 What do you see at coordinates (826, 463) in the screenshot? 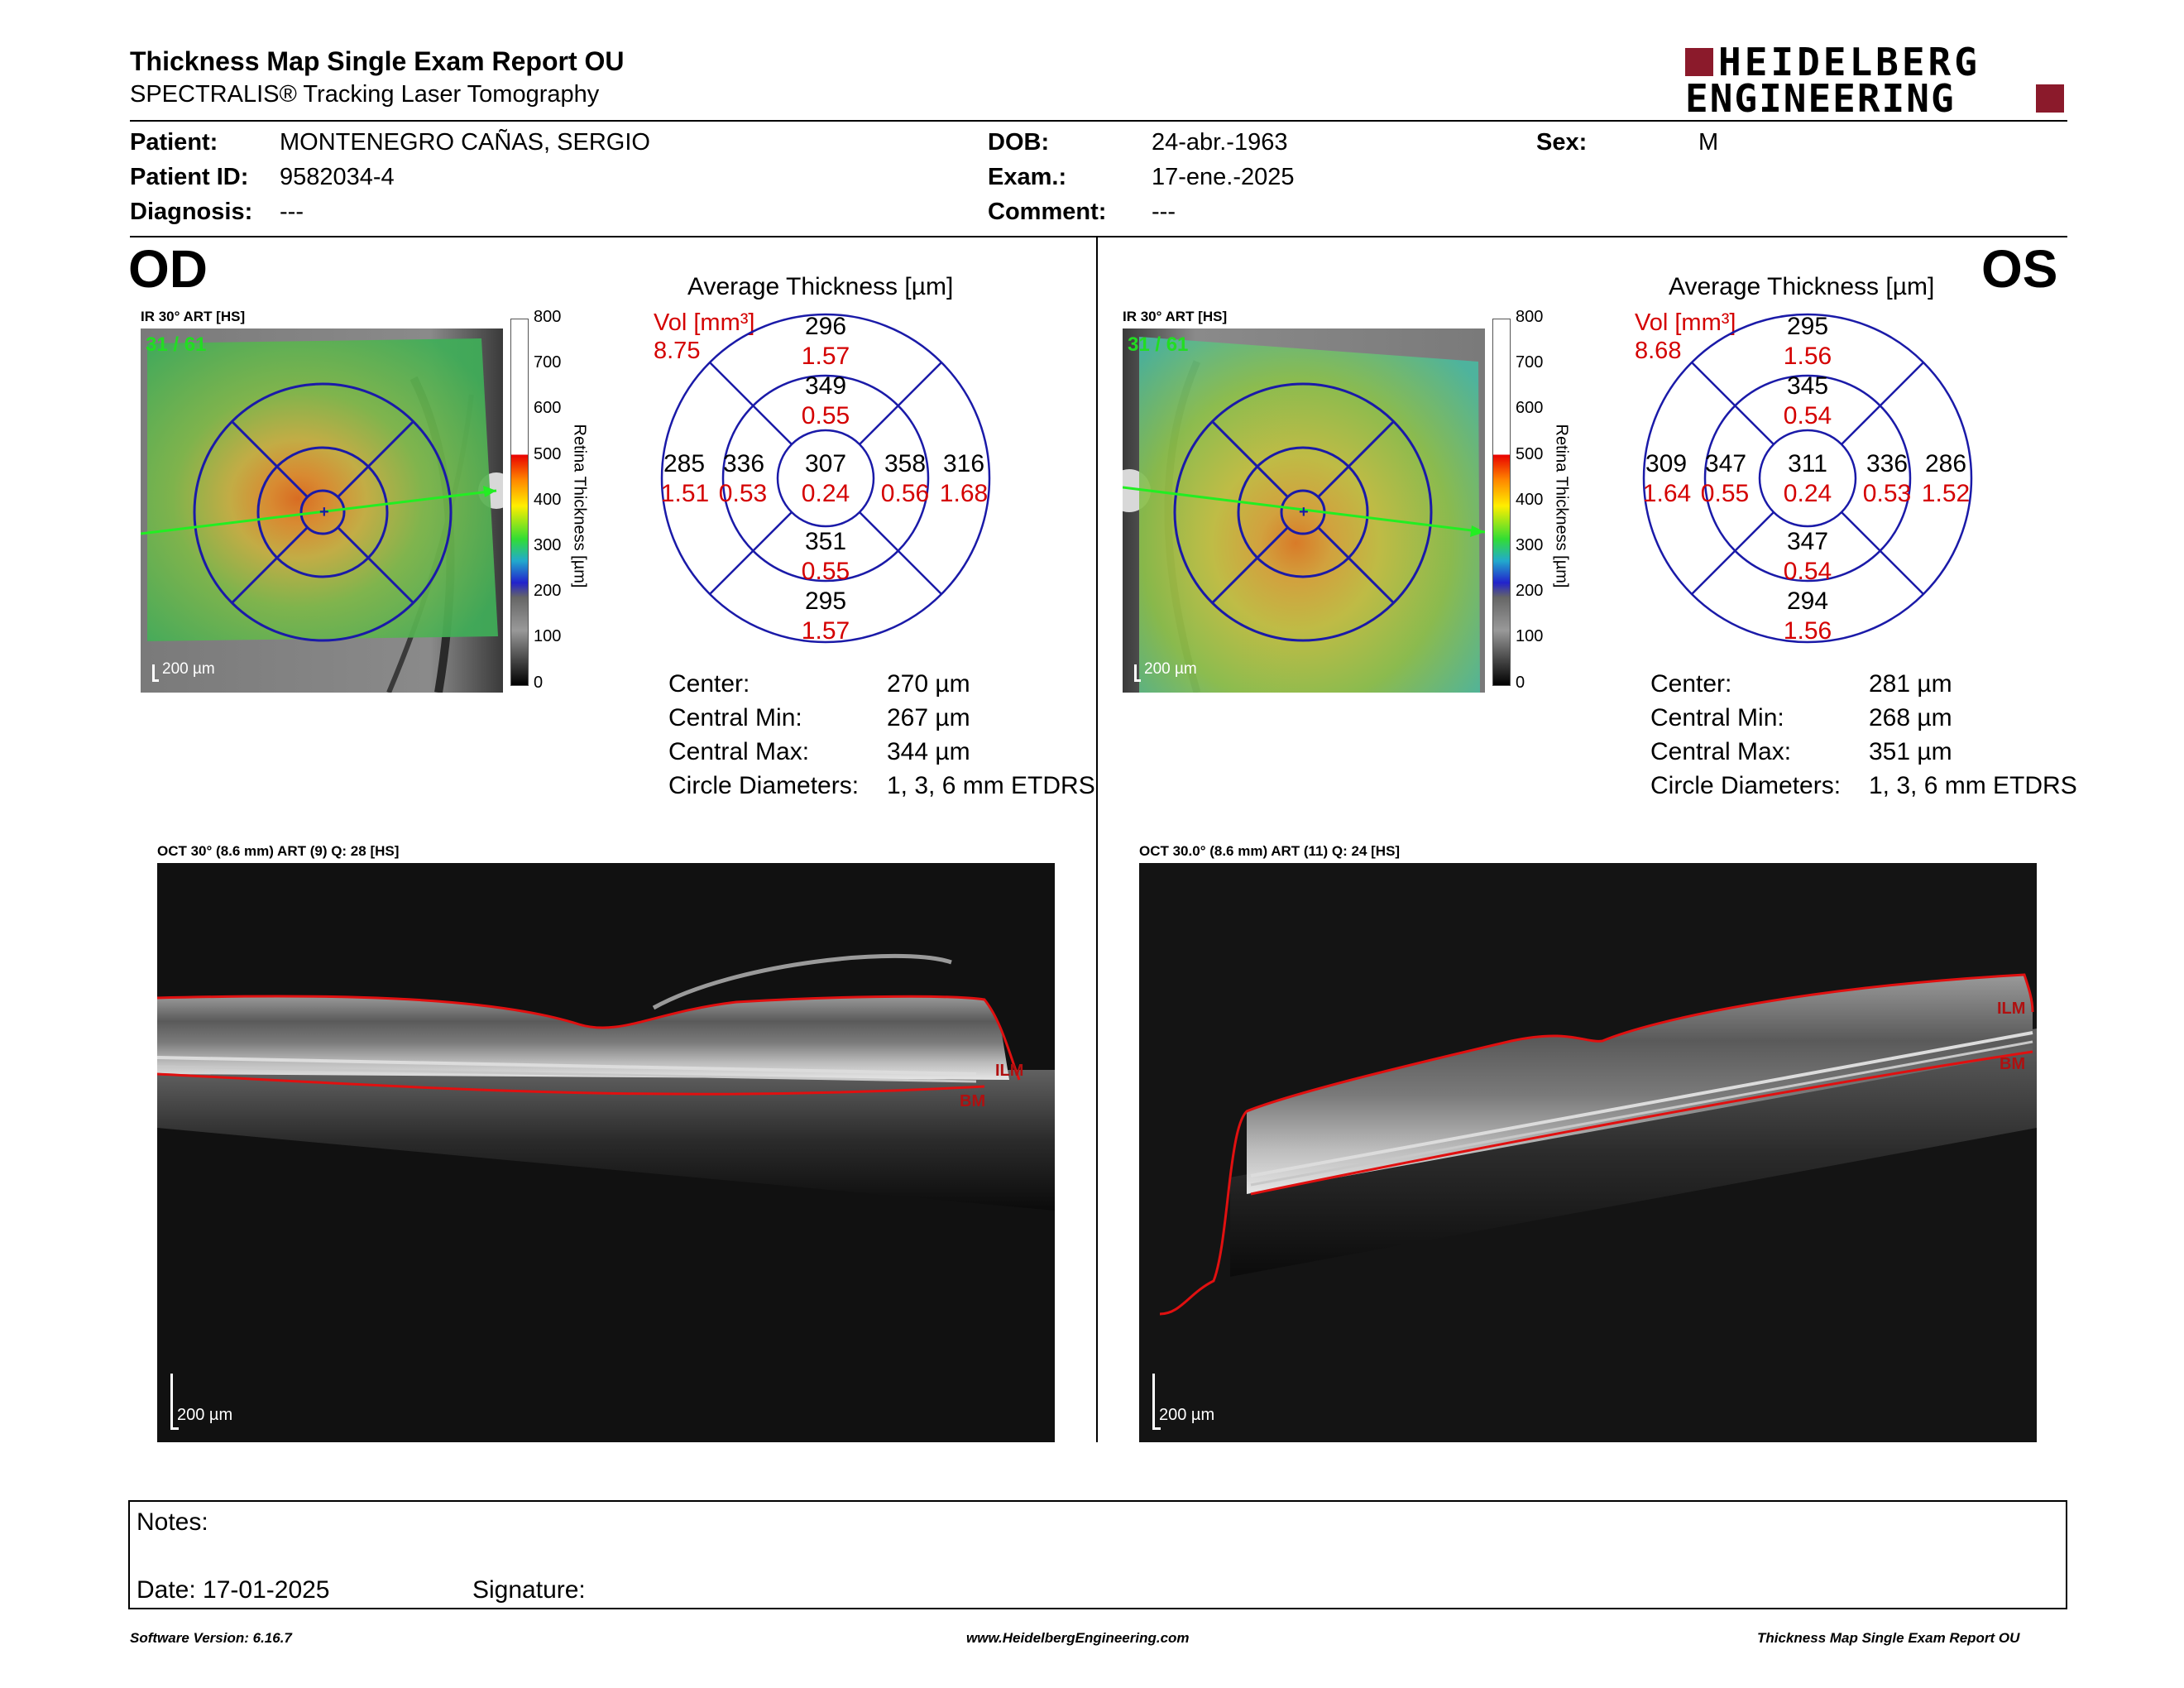
I see `od-center-thickness: 307` at bounding box center [826, 463].